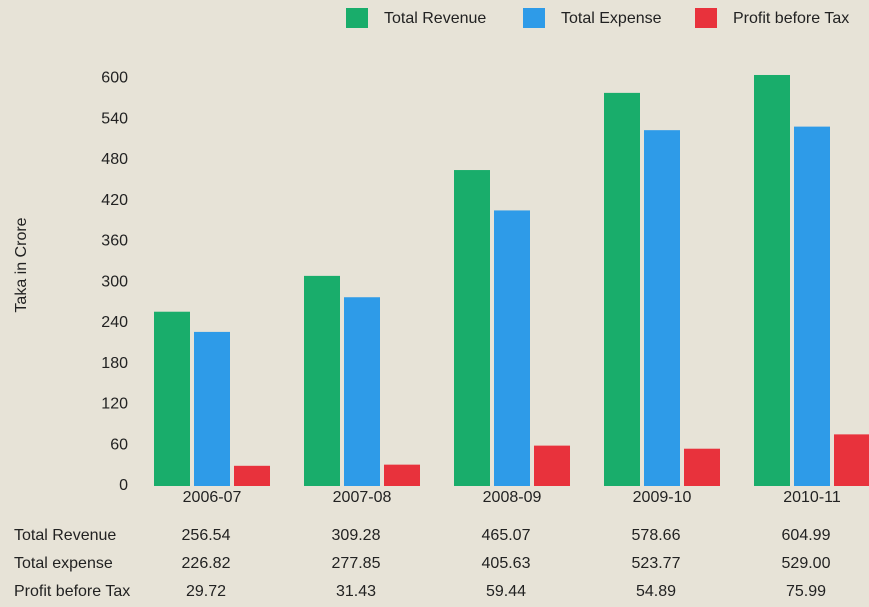  What do you see at coordinates (812, 497) in the screenshot?
I see `x-tick-label: 2010-11` at bounding box center [812, 497].